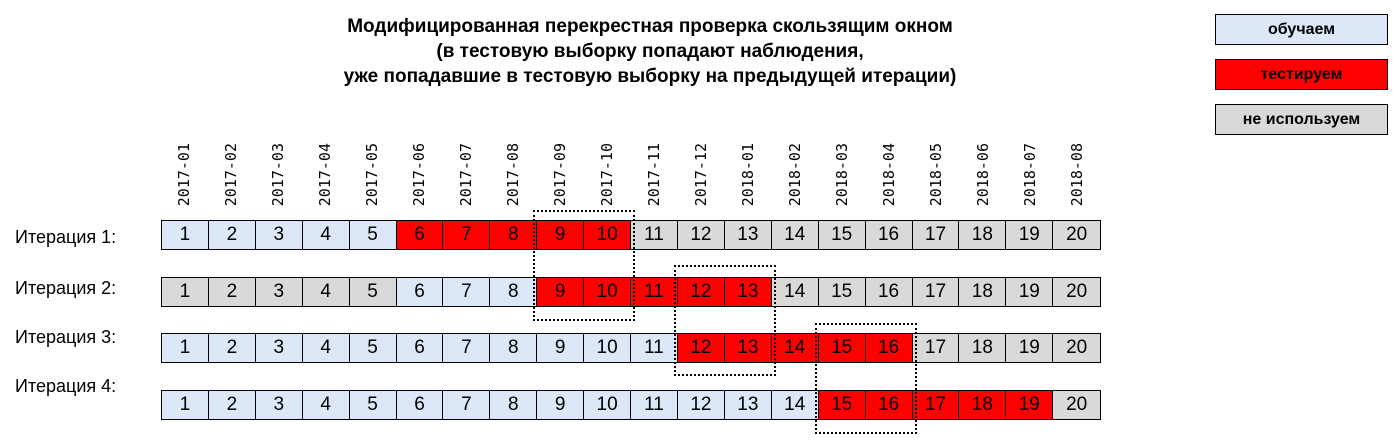 The width and height of the screenshot is (1400, 447). I want to click on month-label: 2018-07, so click(1030, 163).